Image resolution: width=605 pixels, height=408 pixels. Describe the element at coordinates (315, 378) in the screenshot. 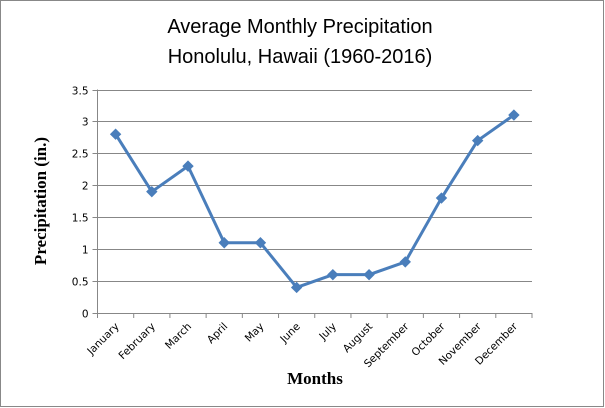

I see `x-axis-label: Months` at that location.